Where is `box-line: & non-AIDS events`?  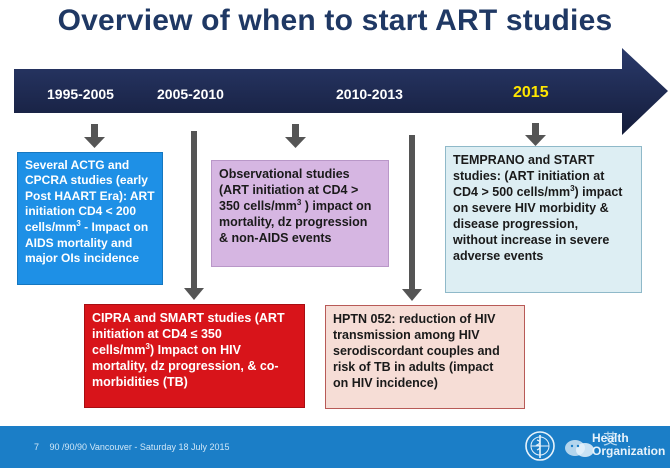 box-line: & non-AIDS events is located at coordinates (275, 238).